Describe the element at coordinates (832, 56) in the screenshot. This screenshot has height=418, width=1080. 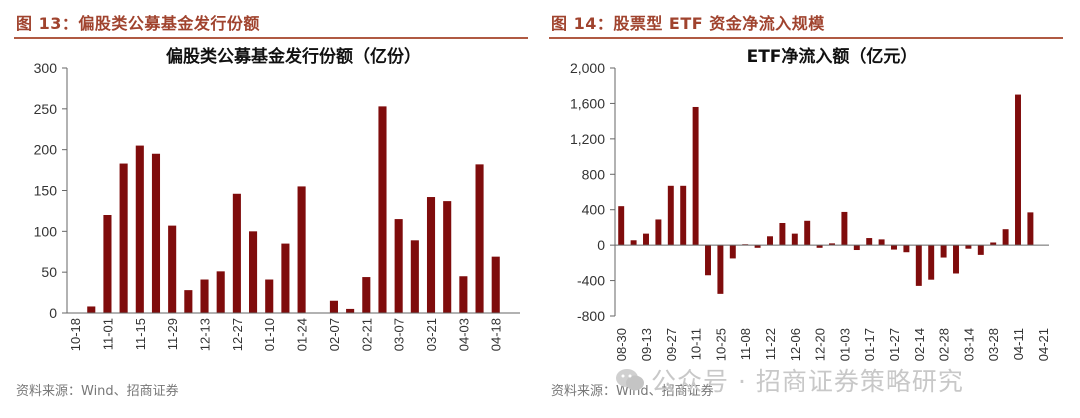
I see `chart-title: ETF净流入额（亿元）` at that location.